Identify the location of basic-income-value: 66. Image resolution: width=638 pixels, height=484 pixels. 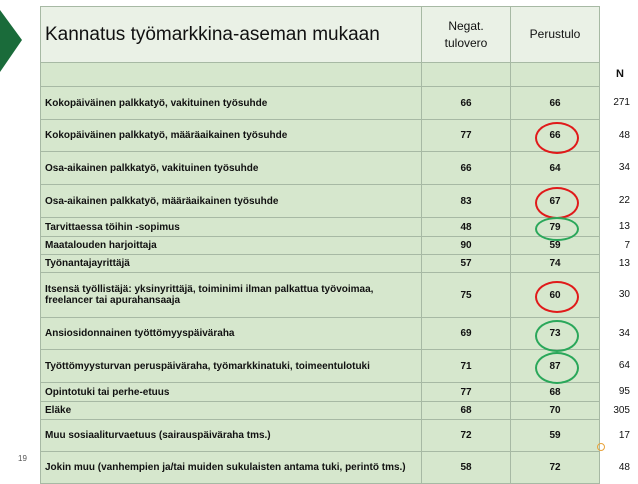
(555, 103).